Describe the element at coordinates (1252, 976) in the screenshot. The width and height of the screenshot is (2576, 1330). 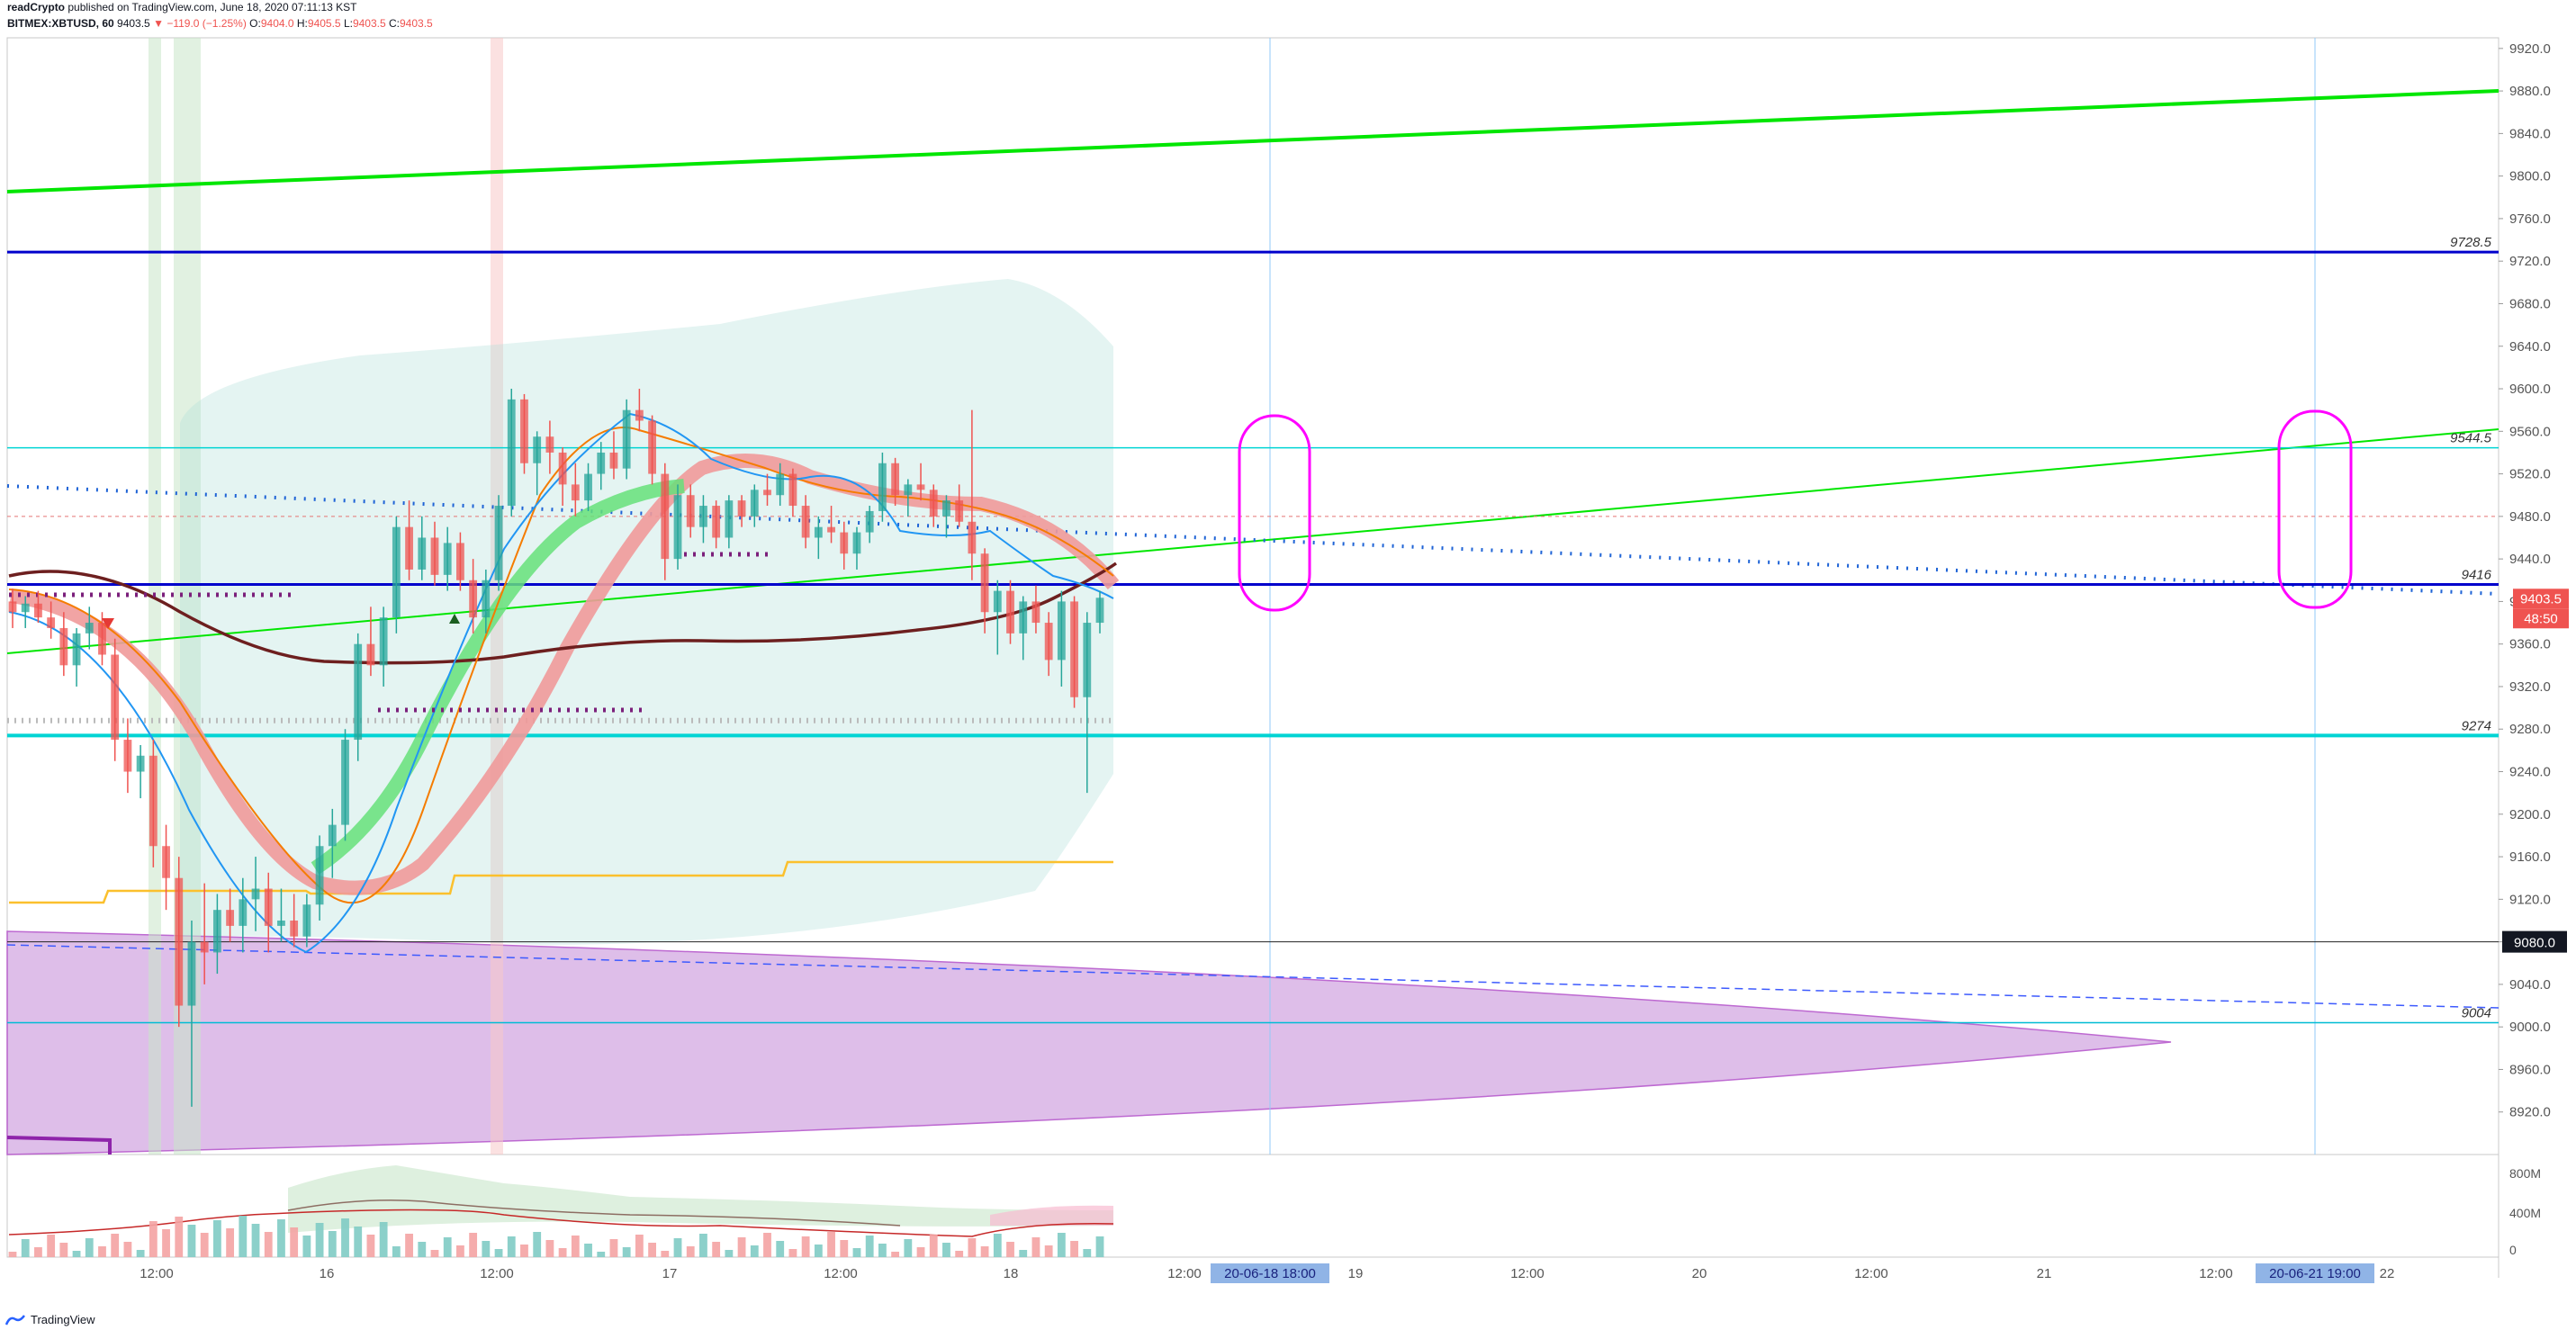
I see `blue-dashed-line` at that location.